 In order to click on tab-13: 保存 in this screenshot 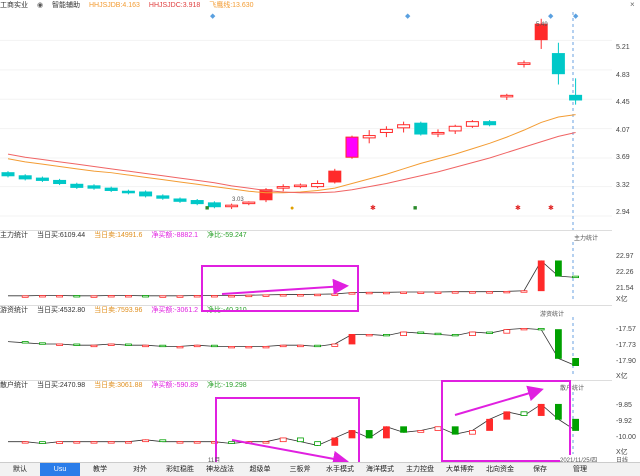, I will do `click(540, 469)`.